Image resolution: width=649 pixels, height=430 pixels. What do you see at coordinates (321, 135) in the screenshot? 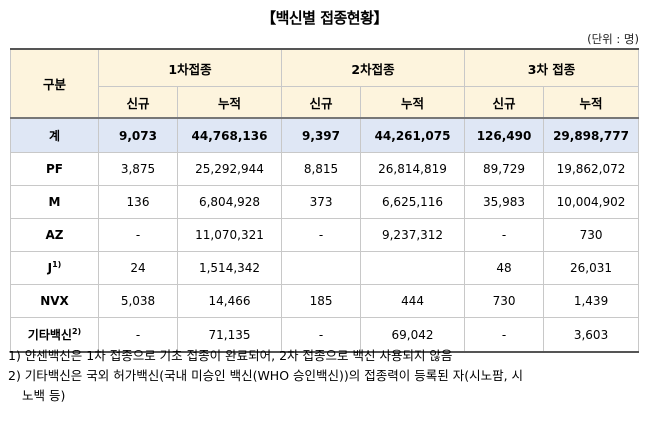
I see `cell: 9,397` at bounding box center [321, 135].